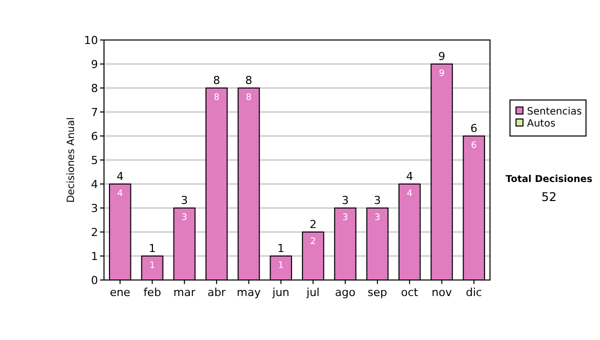 The width and height of the screenshot is (600, 340). Describe the element at coordinates (549, 197) in the screenshot. I see `text: 52` at that location.